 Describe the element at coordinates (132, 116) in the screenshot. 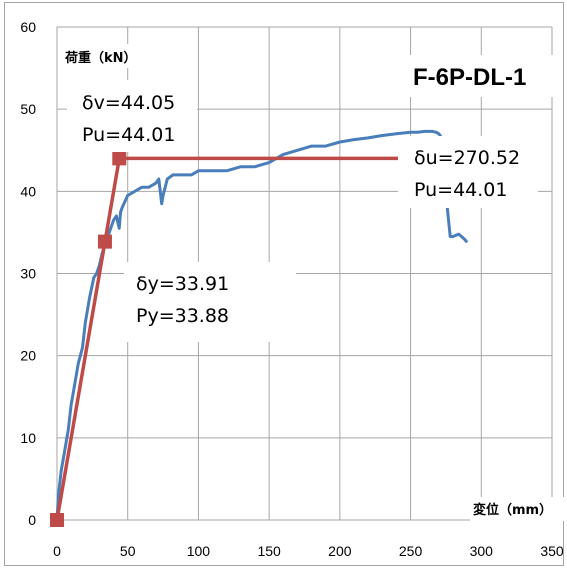

I see `annotation-box-dv` at that location.